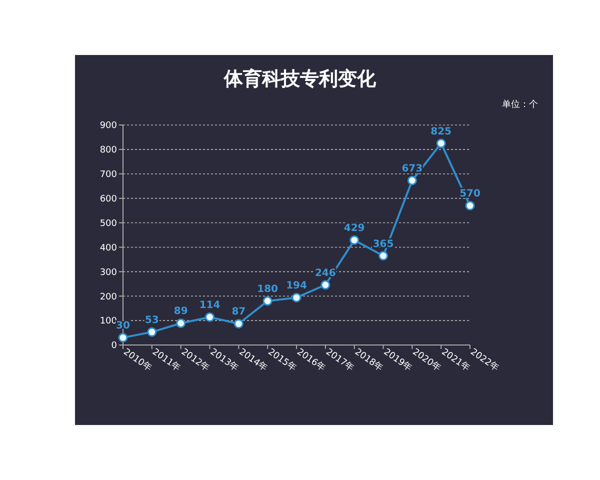  I want to click on data-label: 194, so click(296, 286).